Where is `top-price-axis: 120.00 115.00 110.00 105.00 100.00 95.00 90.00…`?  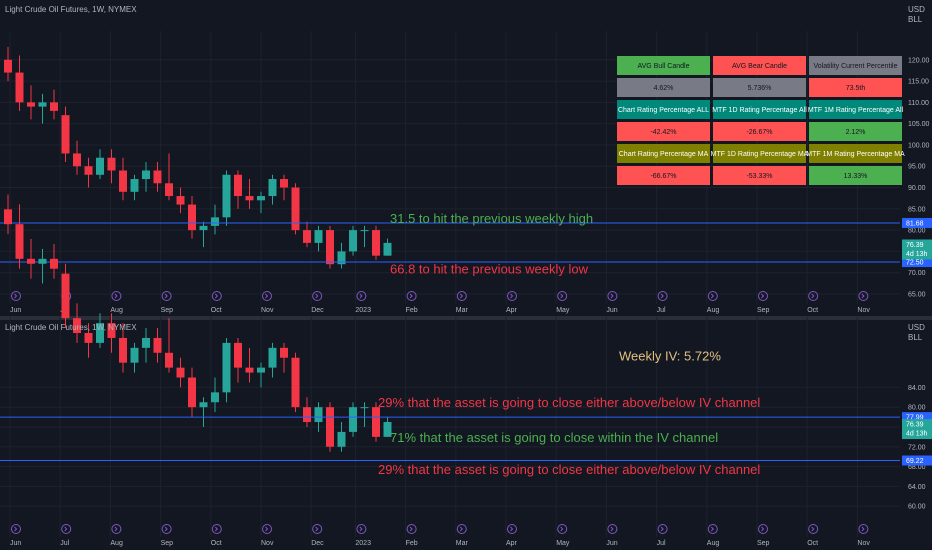
top-price-axis: 120.00 115.00 110.00 105.00 100.00 95.00 90.00… is located at coordinates (917, 178).